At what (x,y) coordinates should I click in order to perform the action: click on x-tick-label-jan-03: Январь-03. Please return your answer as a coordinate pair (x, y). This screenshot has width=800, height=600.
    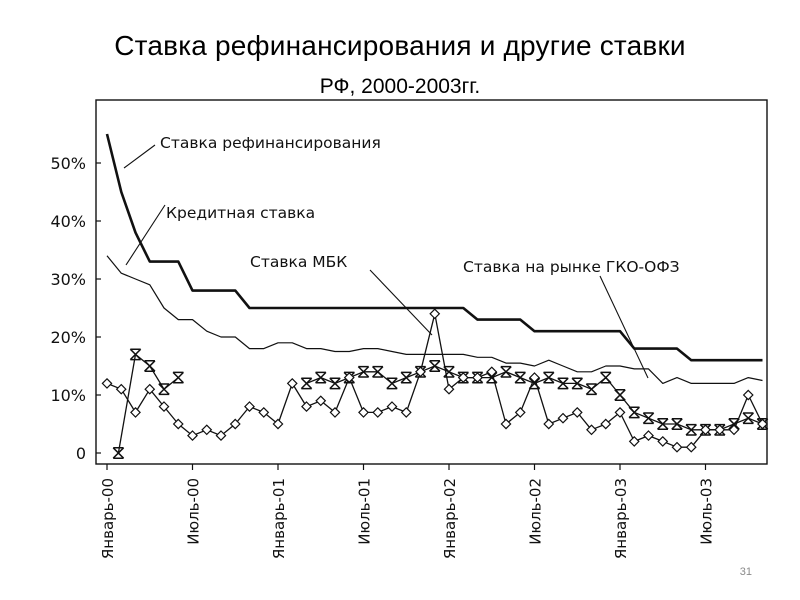
    Looking at the image, I should click on (621, 518).